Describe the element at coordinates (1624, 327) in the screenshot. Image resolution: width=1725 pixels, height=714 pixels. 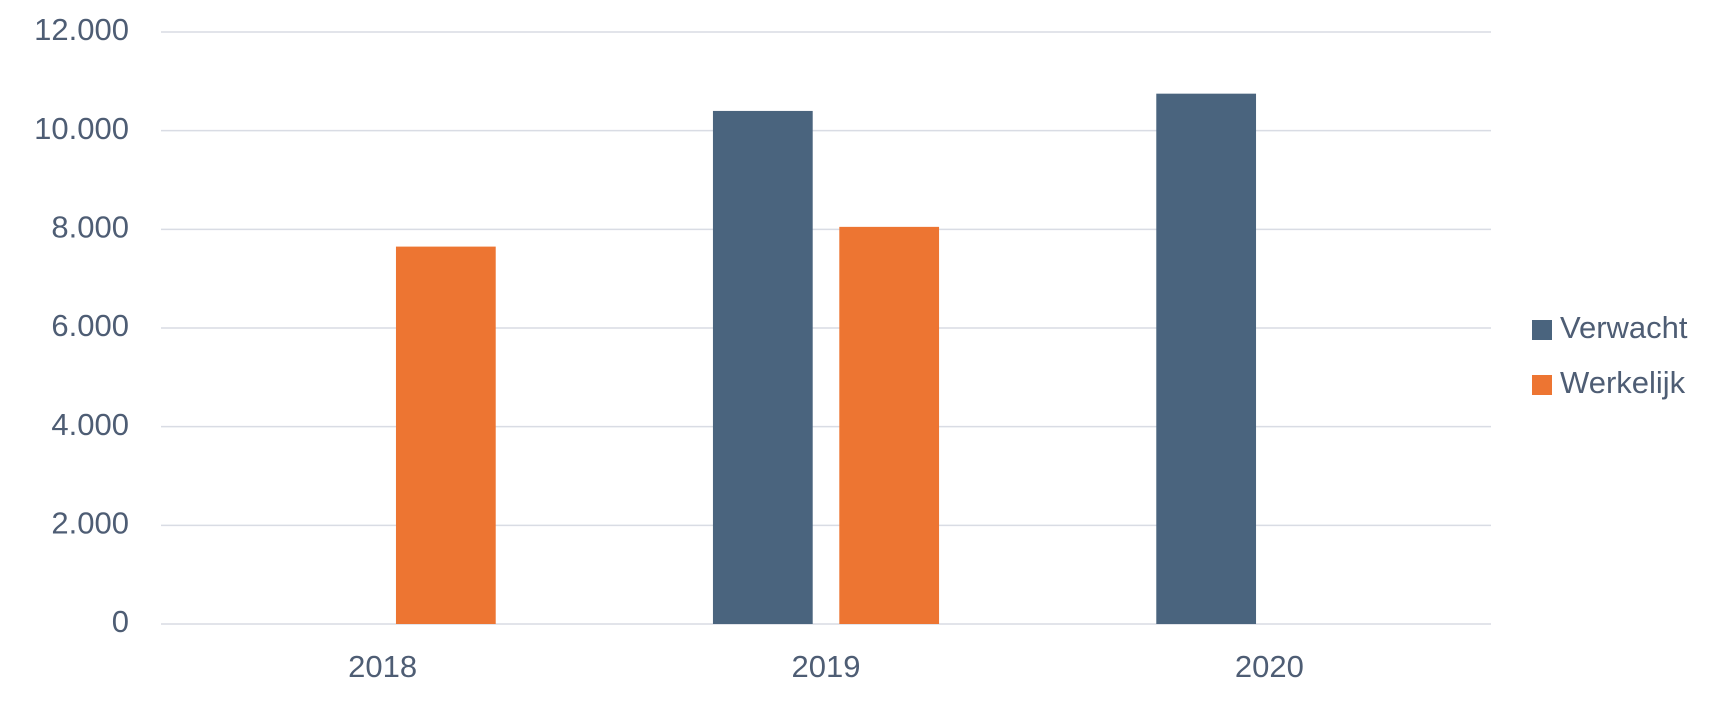
I see `legend-label: Verwacht` at that location.